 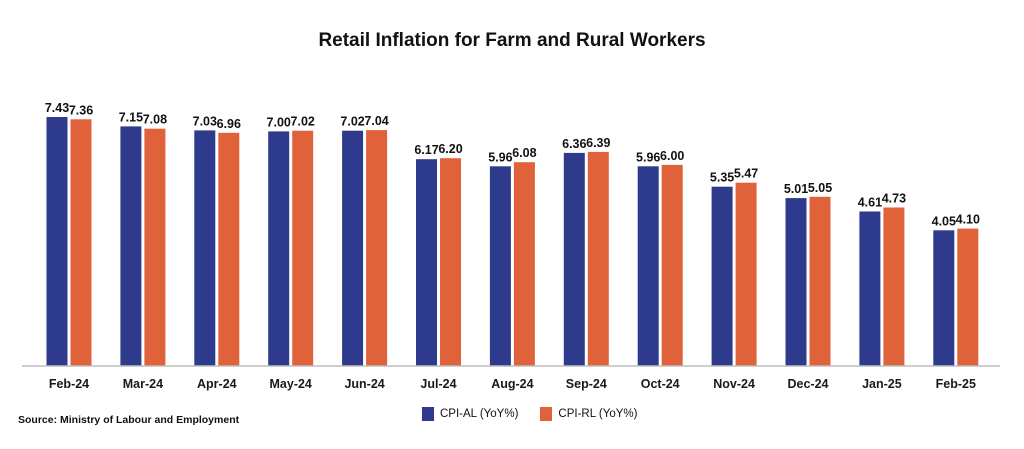 I want to click on value-label-cpi-al-apr-24: 7.03, so click(x=205, y=121).